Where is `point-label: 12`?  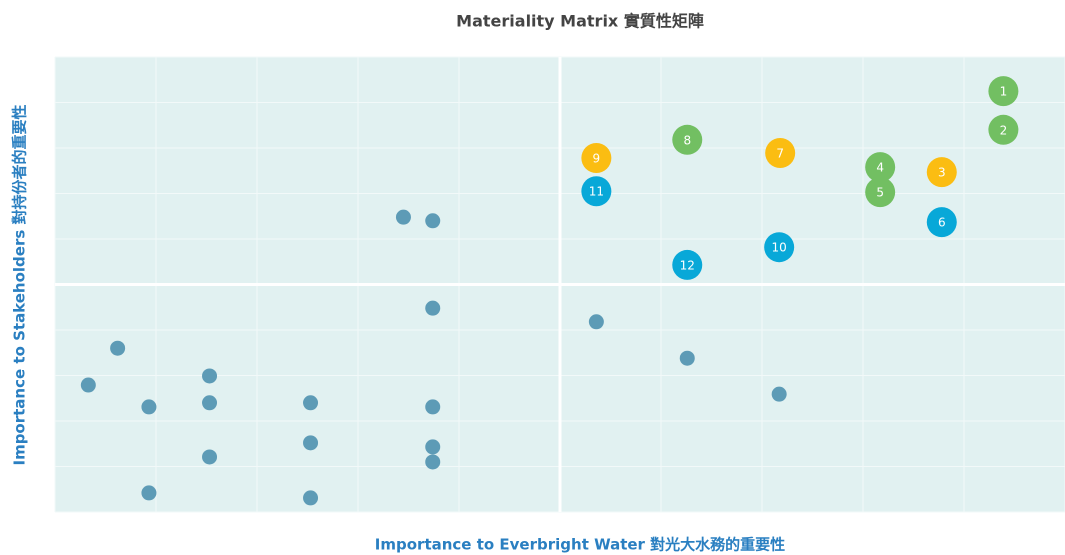
point-label: 12 is located at coordinates (687, 265).